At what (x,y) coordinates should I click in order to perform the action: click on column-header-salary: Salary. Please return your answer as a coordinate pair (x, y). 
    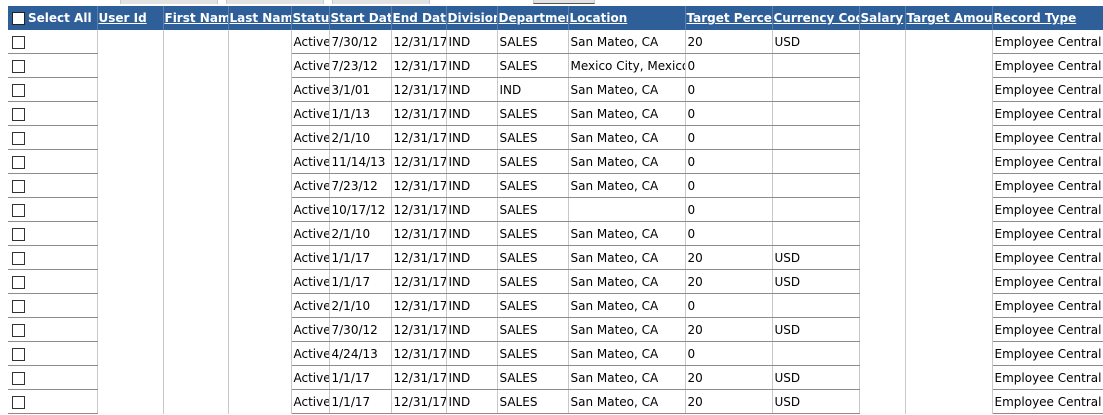
    Looking at the image, I should click on (882, 18).